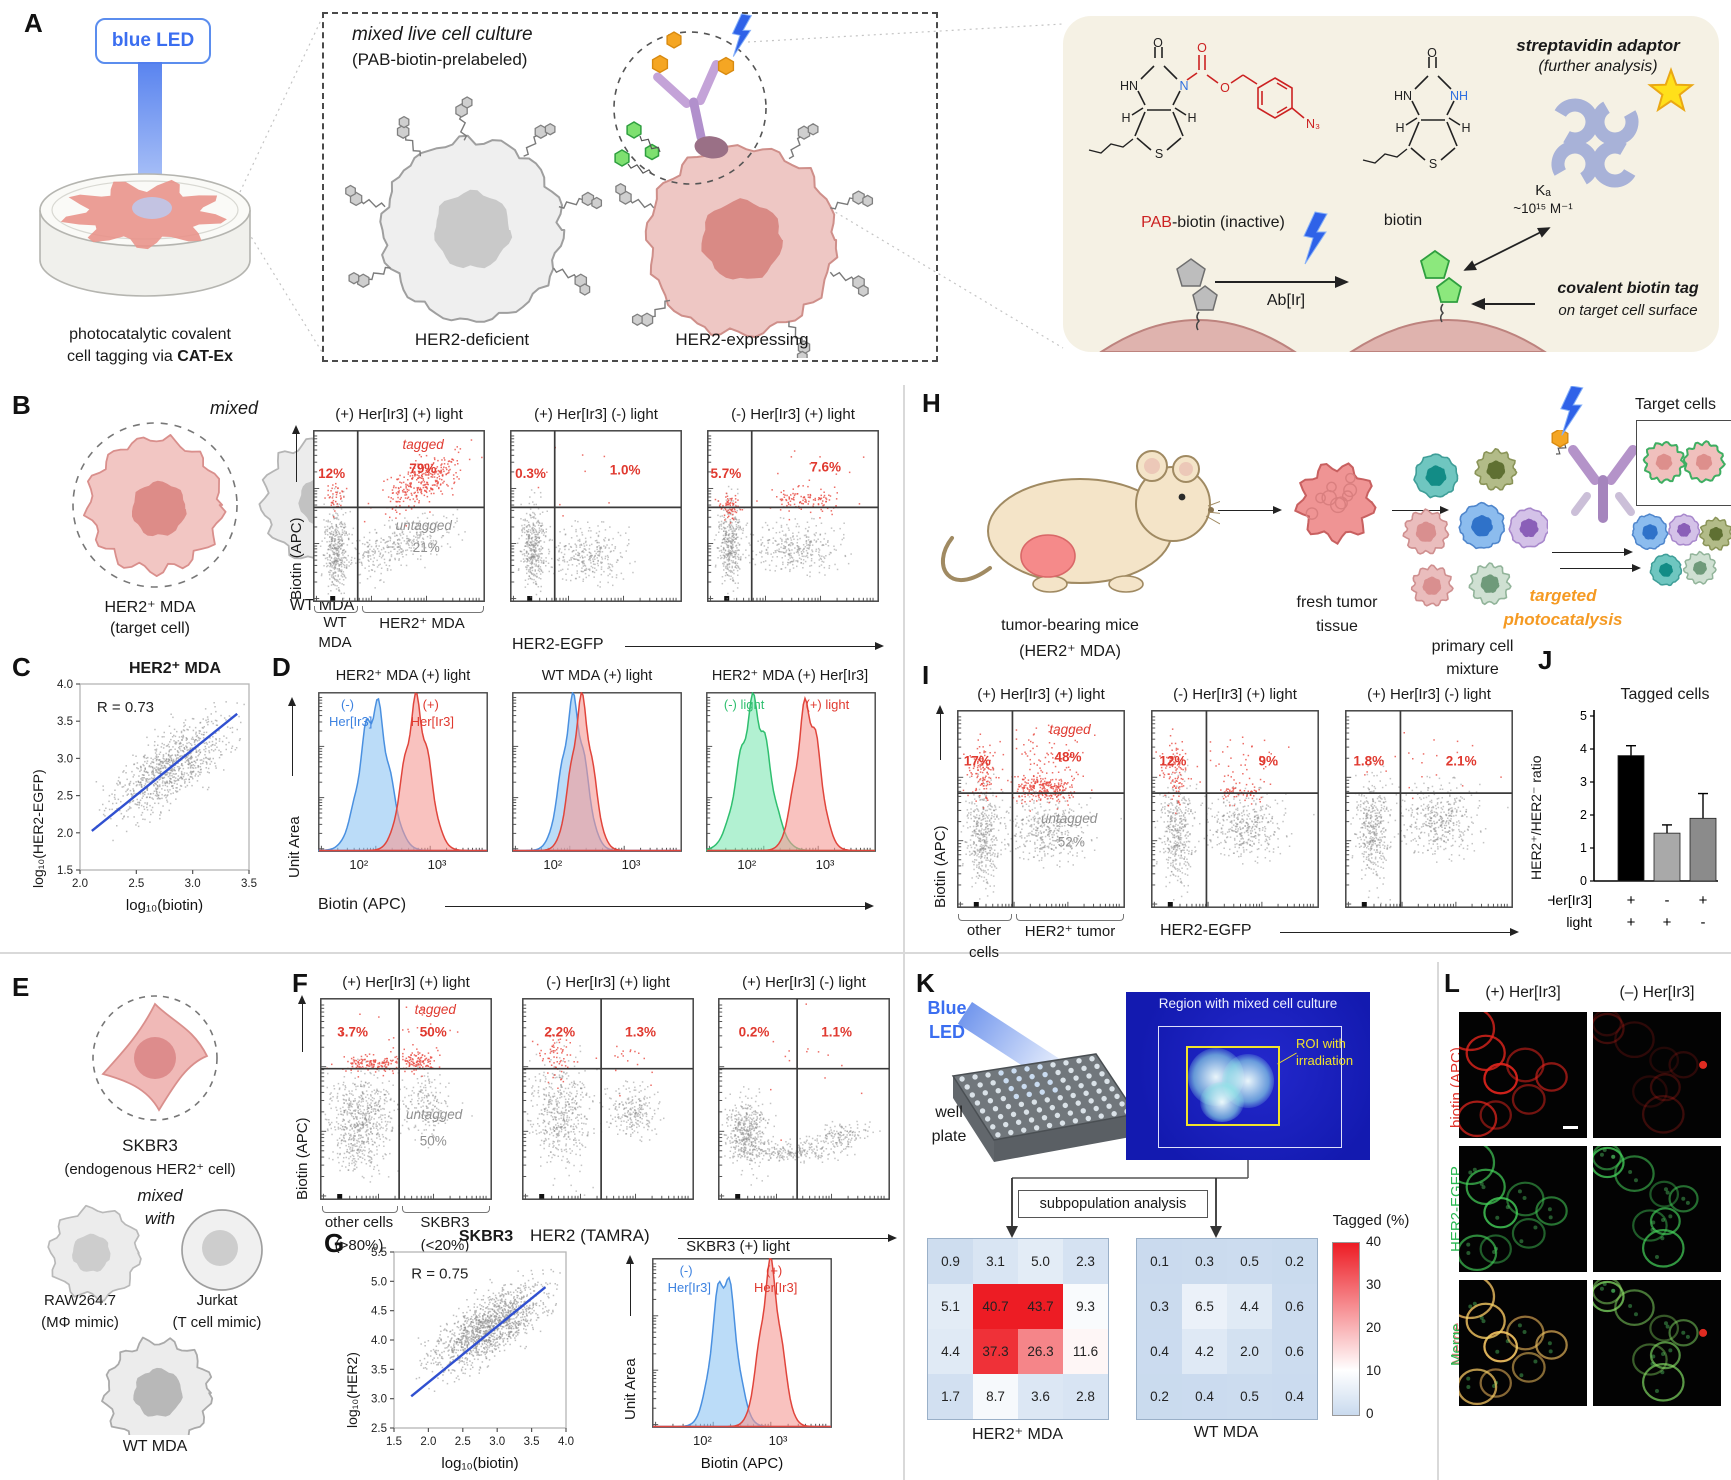  Describe the element at coordinates (65, 685) in the screenshot. I see `svg-text: 4.0` at that location.